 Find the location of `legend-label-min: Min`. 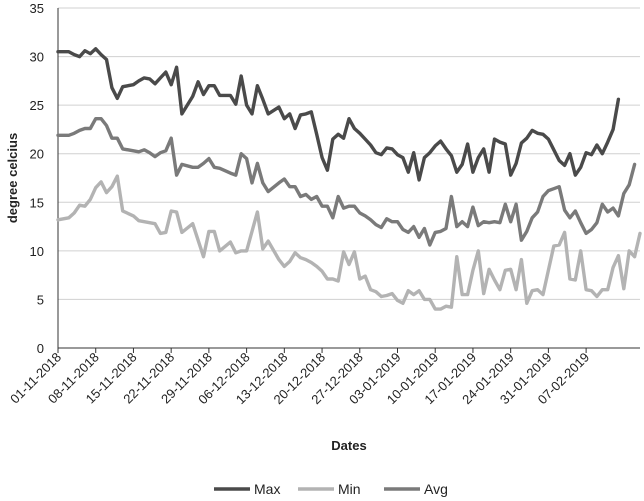

legend-label-min: Min is located at coordinates (349, 489).